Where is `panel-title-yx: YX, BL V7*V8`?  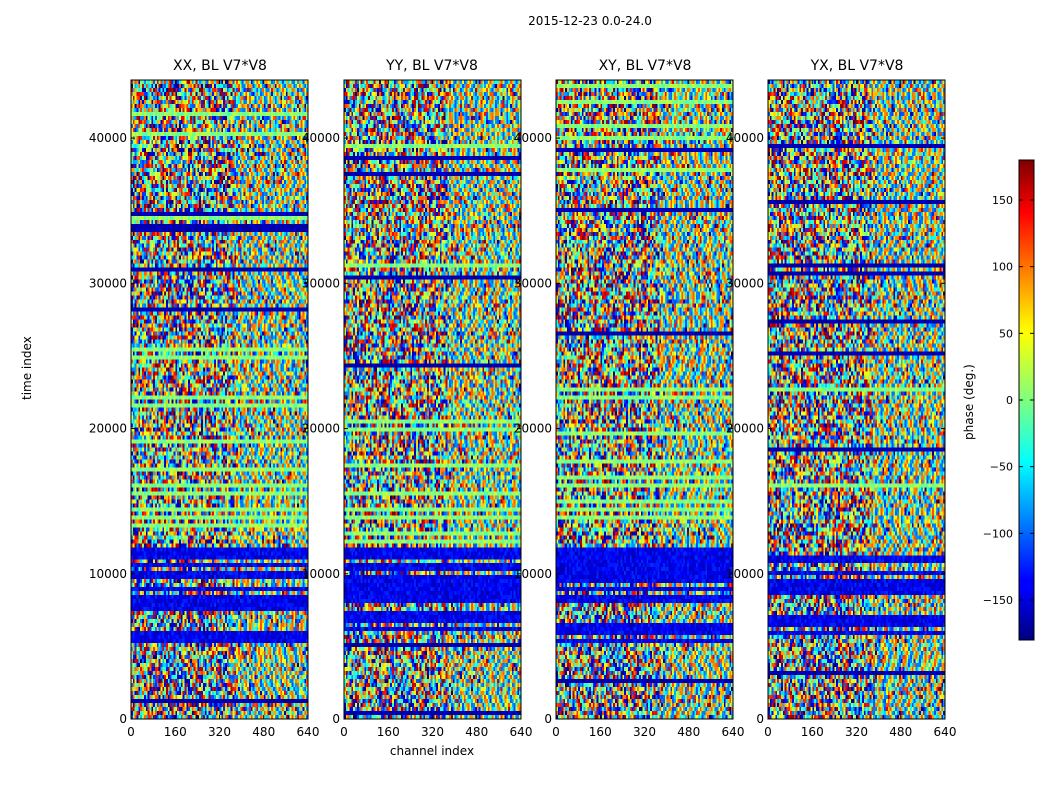 panel-title-yx: YX, BL V7*V8 is located at coordinates (857, 66).